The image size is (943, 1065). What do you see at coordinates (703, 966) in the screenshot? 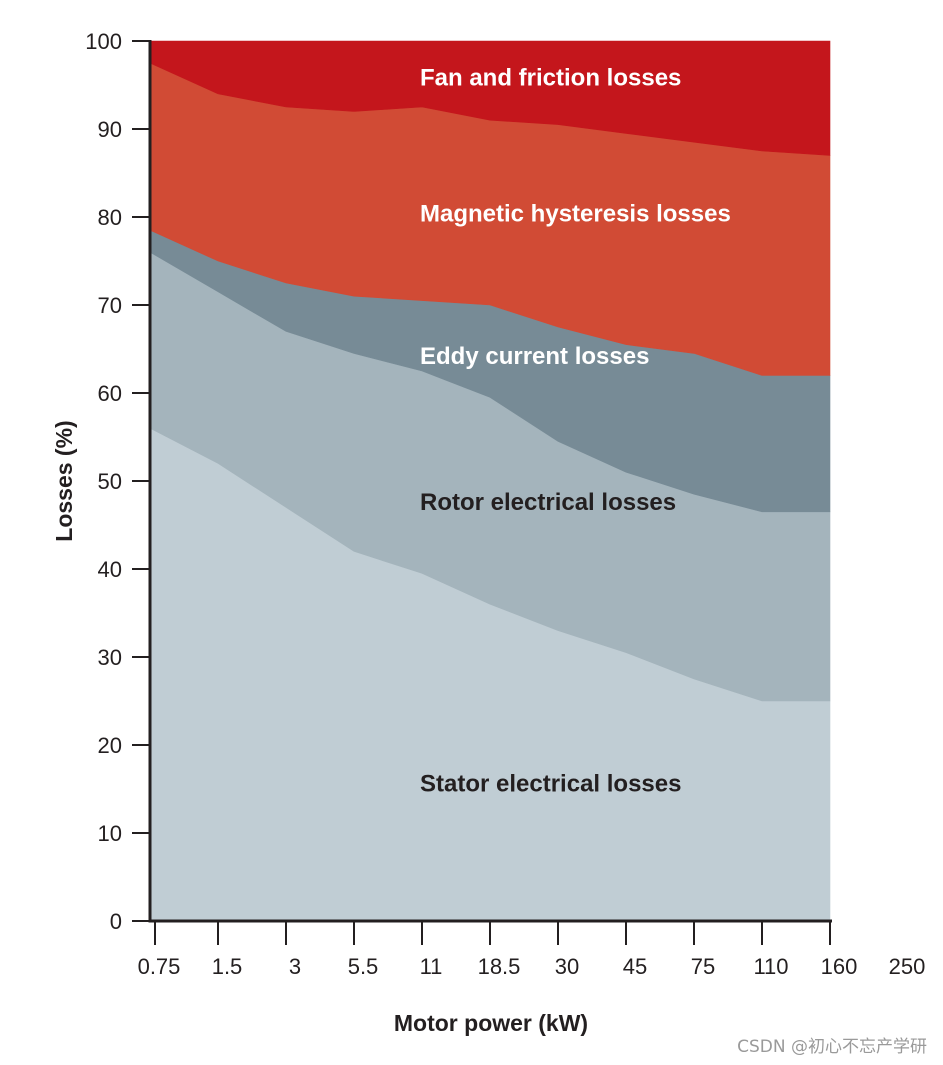
I see `x-tick-label: 75` at bounding box center [703, 966].